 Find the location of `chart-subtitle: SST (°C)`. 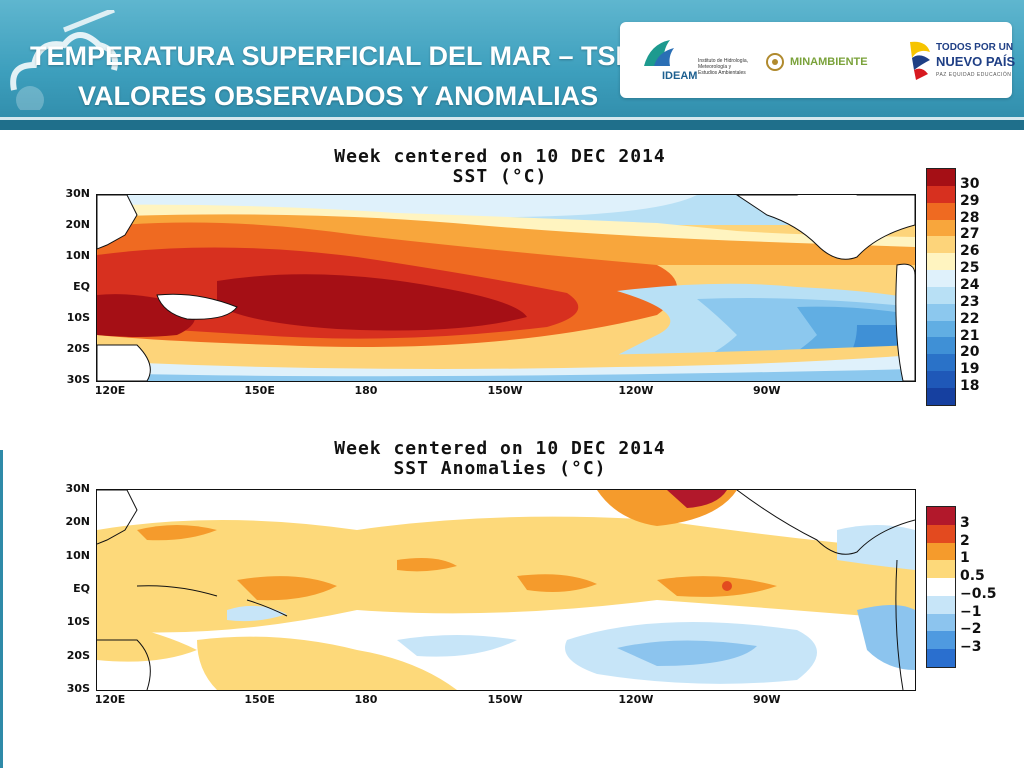

chart-subtitle: SST (°C) is located at coordinates (500, 176).